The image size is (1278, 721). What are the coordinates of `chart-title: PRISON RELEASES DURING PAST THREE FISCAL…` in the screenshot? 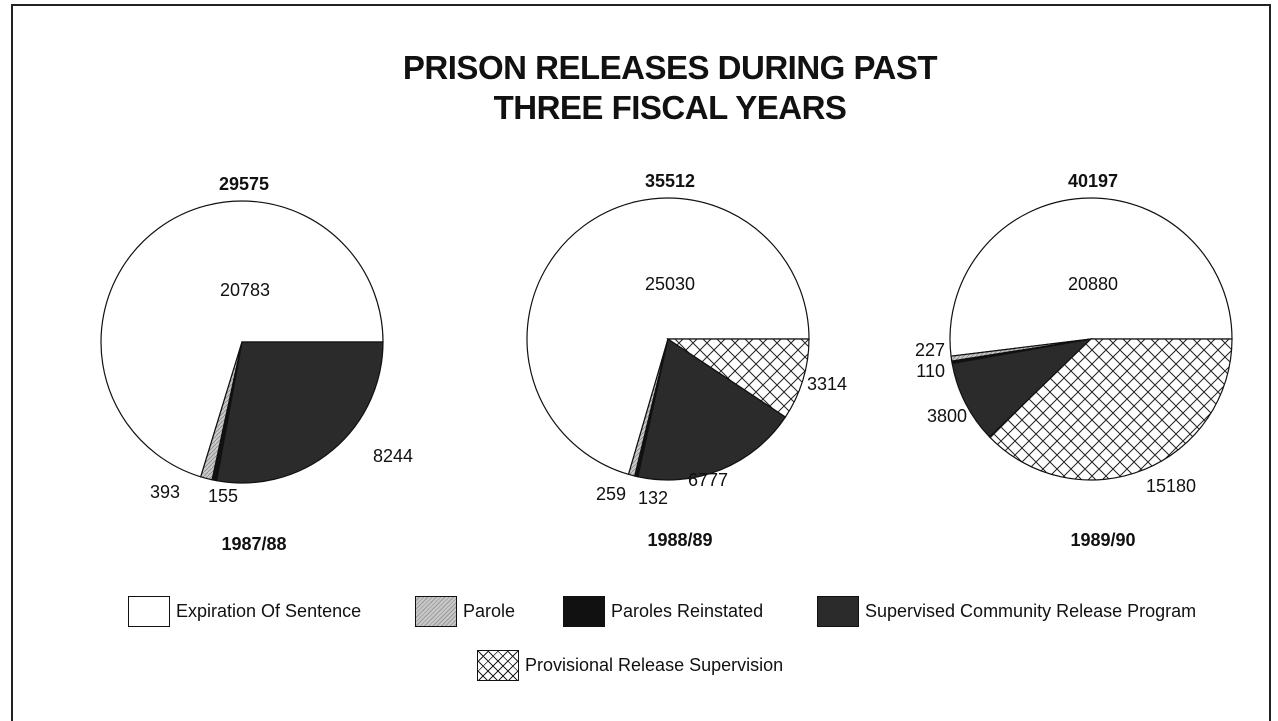 It's located at (639, 88).